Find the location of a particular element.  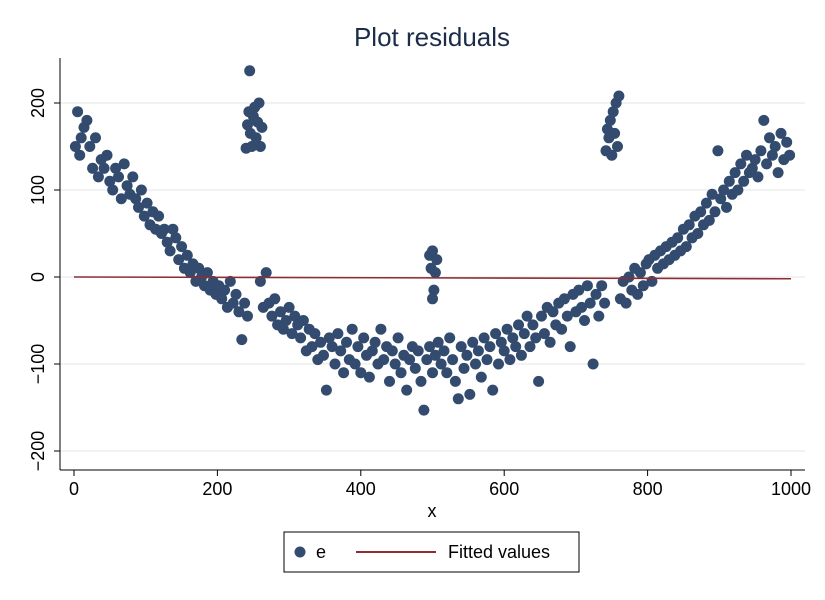

y-tick-label: 100 is located at coordinates (38, 190).